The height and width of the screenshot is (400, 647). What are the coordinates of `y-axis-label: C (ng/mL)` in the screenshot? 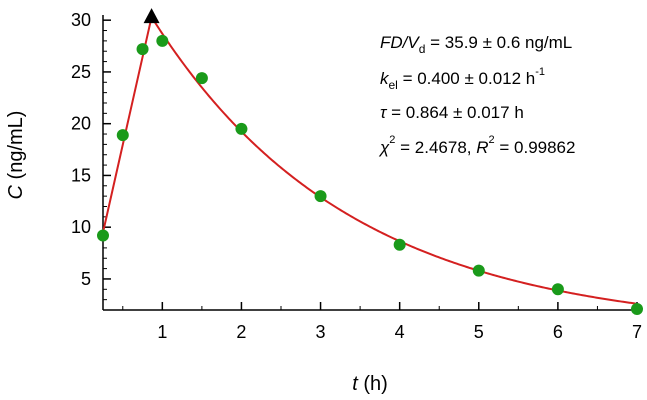 It's located at (16, 155).